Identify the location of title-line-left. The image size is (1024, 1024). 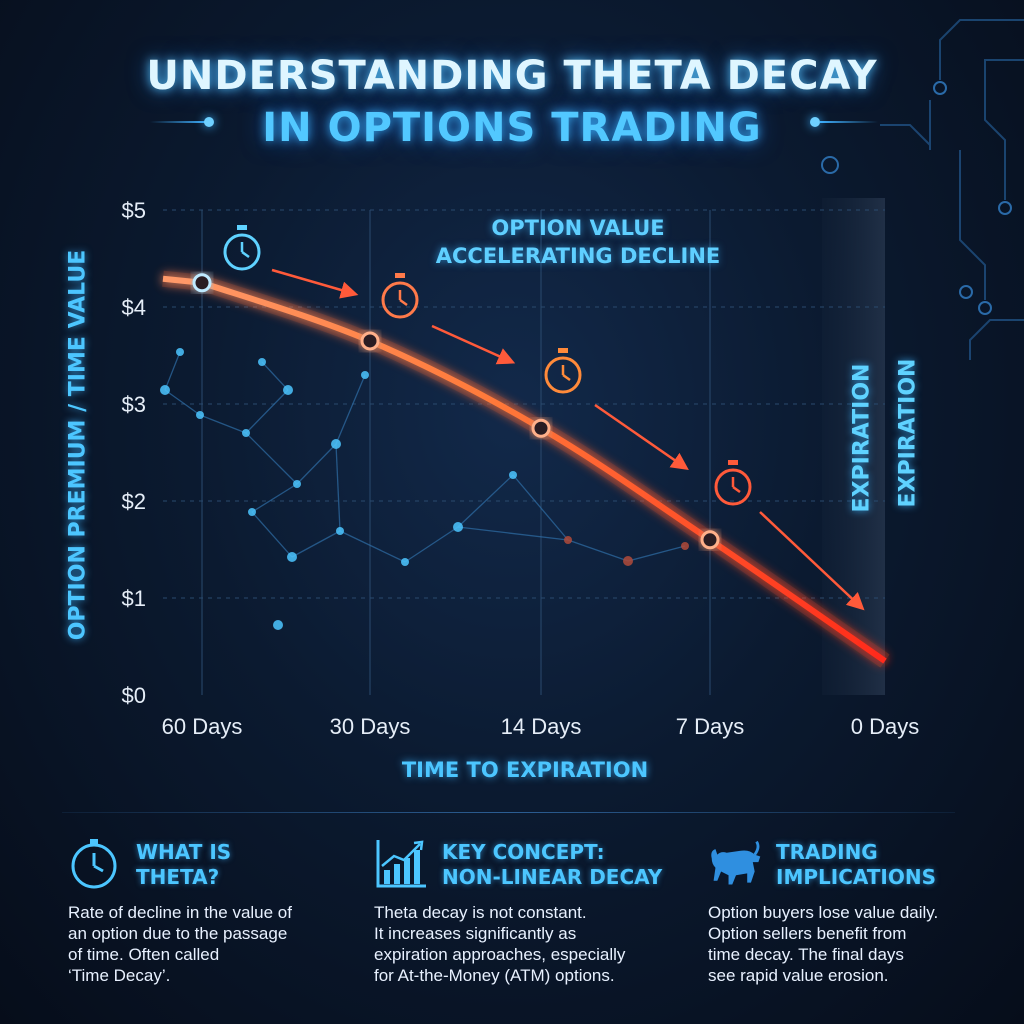
(179, 122).